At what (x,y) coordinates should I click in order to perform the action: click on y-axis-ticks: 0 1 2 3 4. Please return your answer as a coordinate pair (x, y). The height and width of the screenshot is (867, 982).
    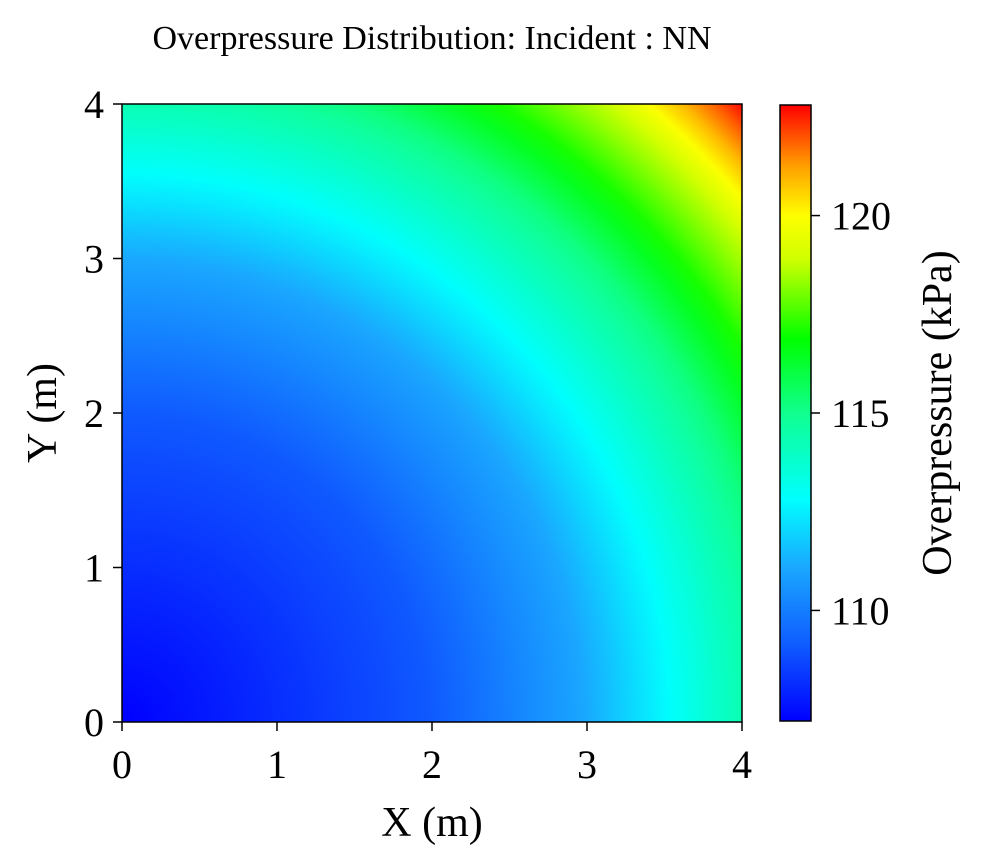
    Looking at the image, I should click on (103, 413).